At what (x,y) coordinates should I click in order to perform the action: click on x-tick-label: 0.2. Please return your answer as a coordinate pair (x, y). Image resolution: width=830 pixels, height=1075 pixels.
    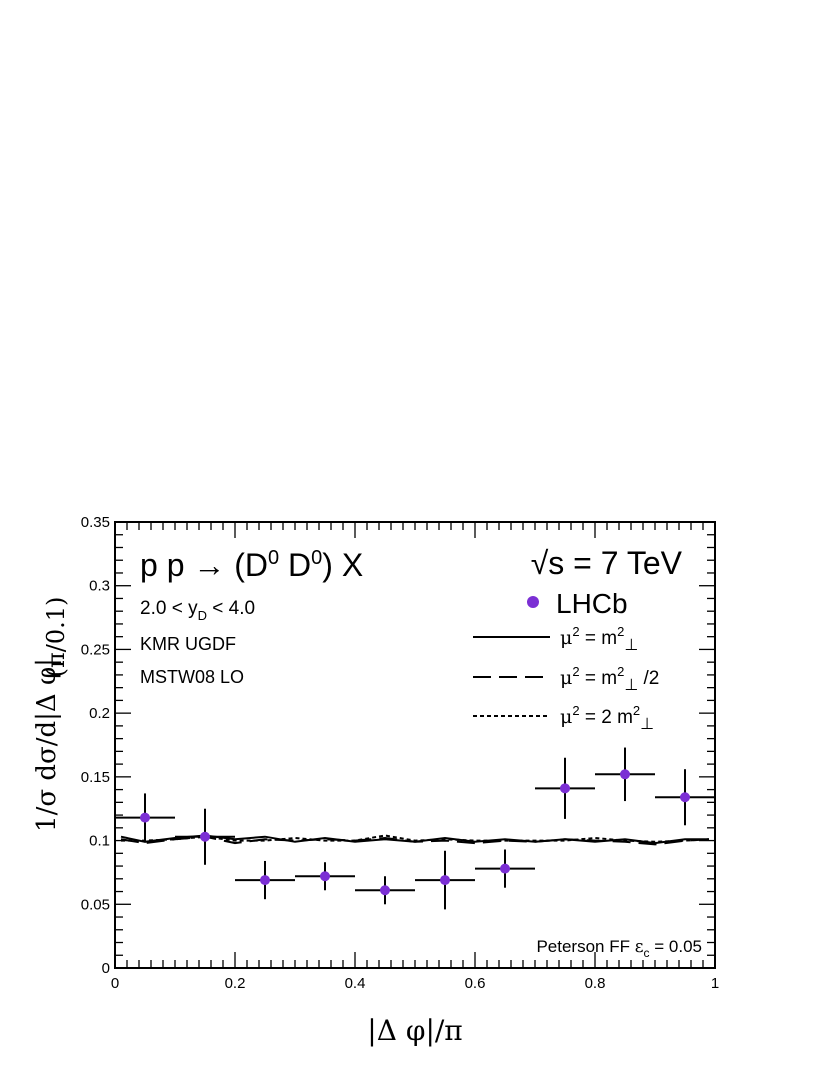
    Looking at the image, I should click on (235, 983).